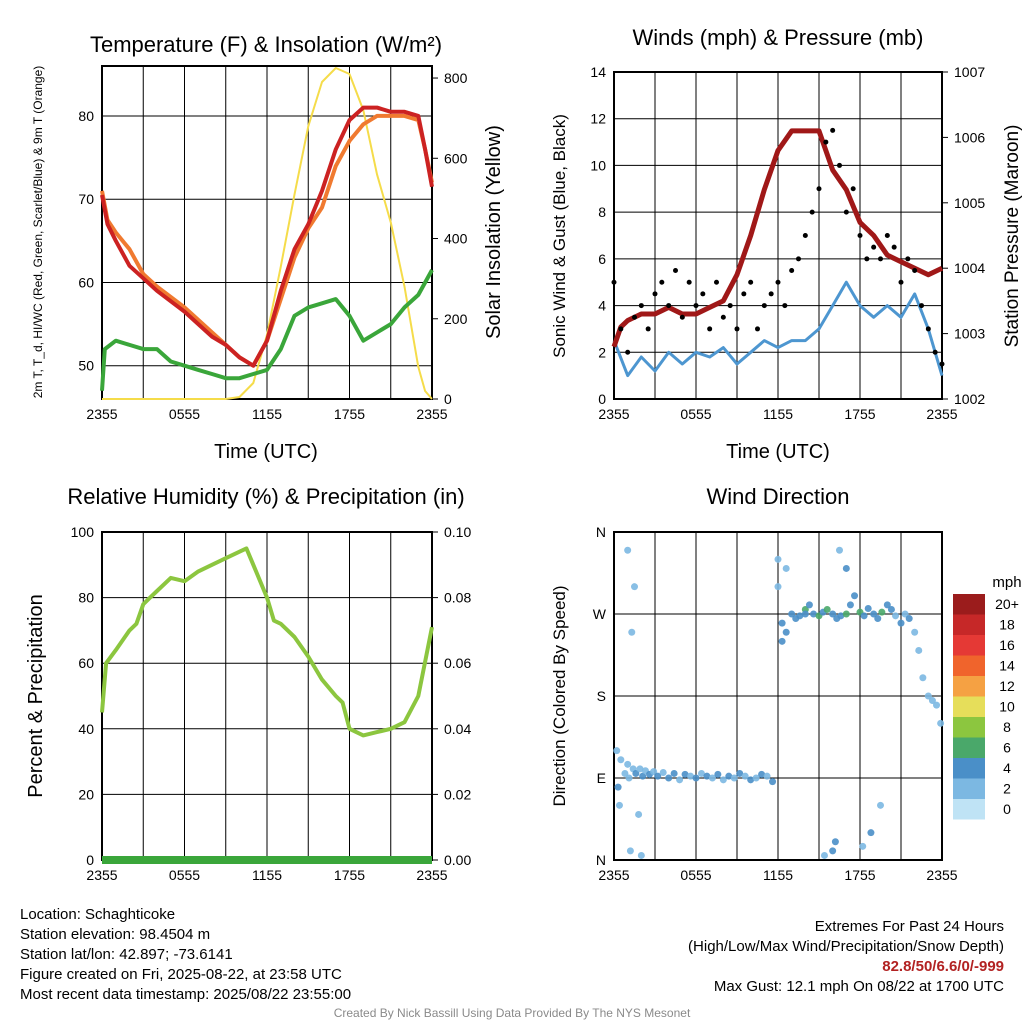 Image resolution: width=1024 pixels, height=1024 pixels. What do you see at coordinates (267, 240) in the screenshot?
I see `heat-index-line` at bounding box center [267, 240].